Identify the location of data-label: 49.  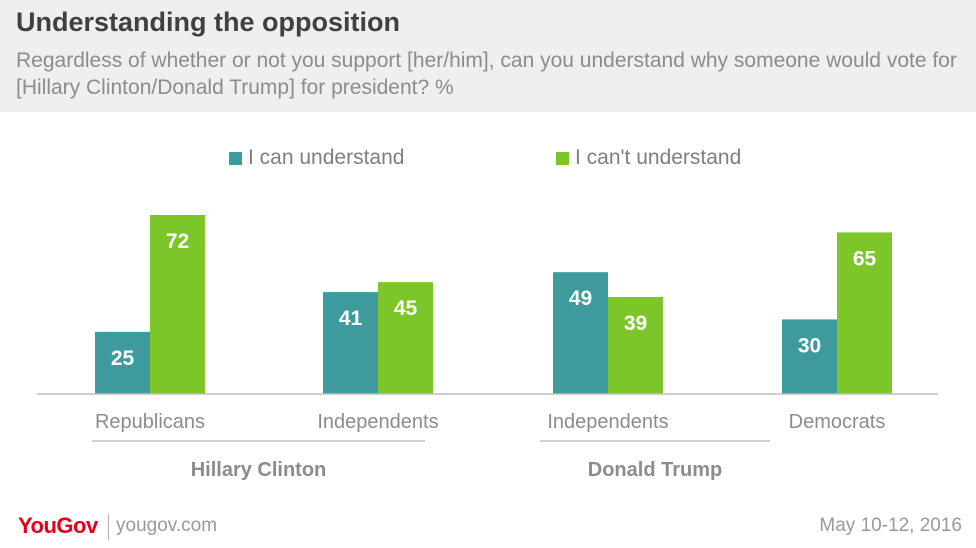
(580, 298).